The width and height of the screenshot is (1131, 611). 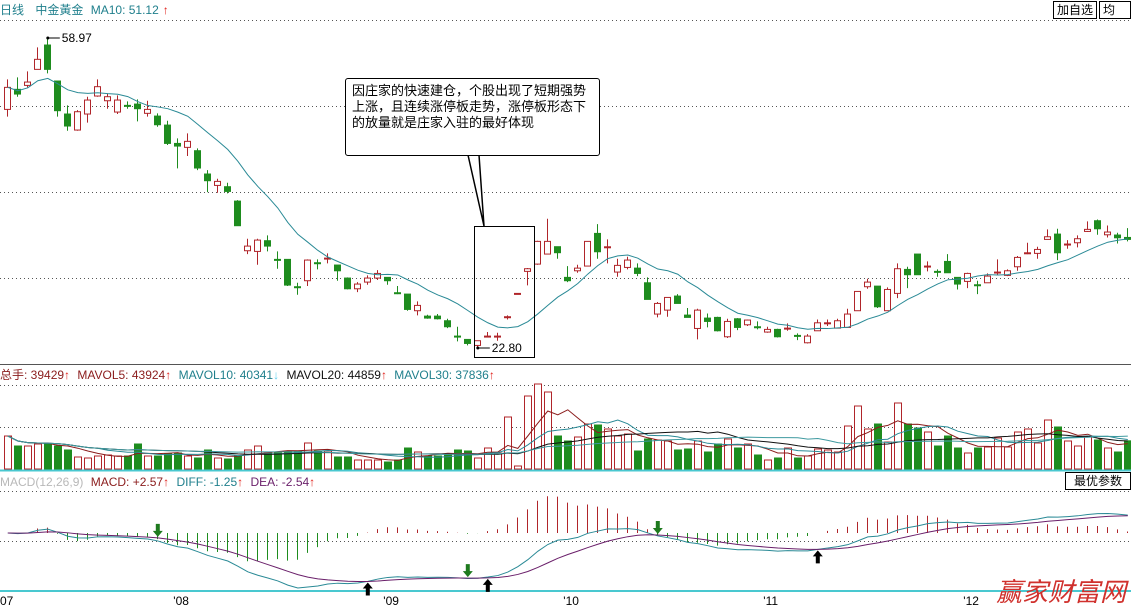 I want to click on buy-signal-arrow-icon, so click(x=367, y=589).